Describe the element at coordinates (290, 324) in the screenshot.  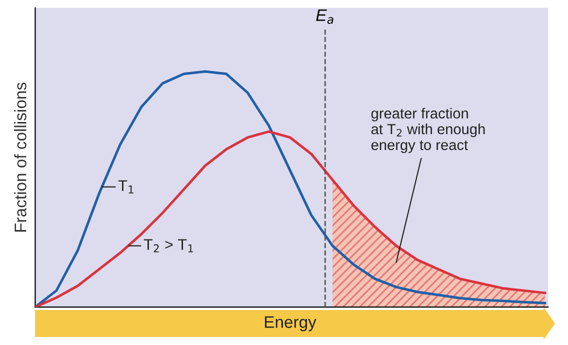
I see `x-axis-title: Energy` at that location.